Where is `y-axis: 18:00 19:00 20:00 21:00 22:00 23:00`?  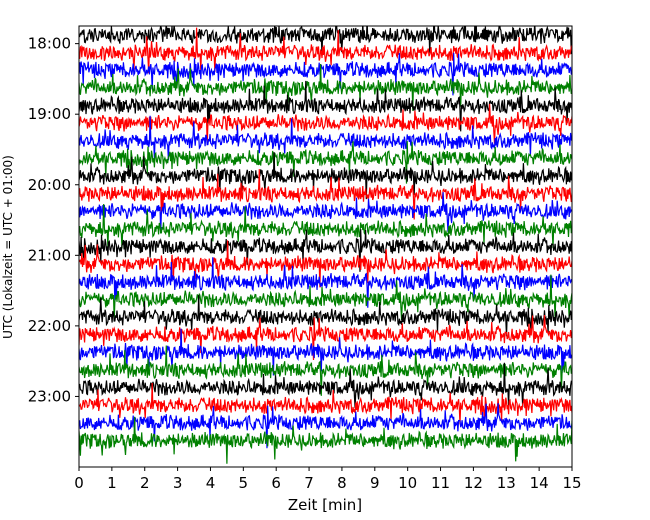
y-axis: 18:00 19:00 20:00 21:00 22:00 23:00 is located at coordinates (53, 220).